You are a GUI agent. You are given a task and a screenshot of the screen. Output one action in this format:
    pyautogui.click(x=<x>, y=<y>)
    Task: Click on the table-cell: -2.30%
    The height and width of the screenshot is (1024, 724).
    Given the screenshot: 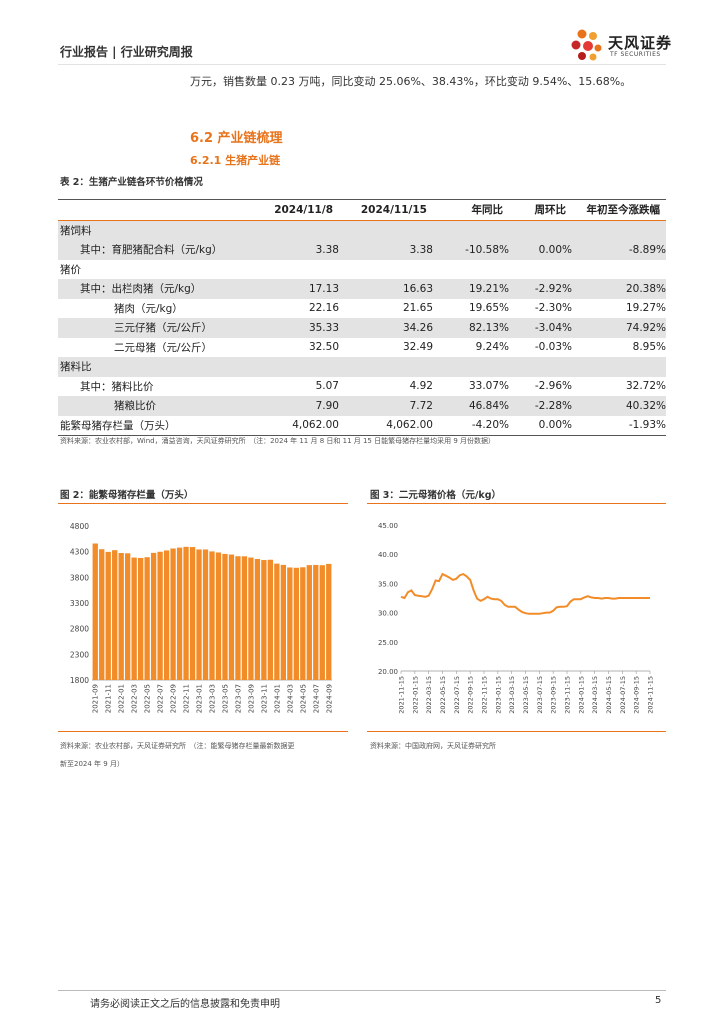 What is the action you would take?
    pyautogui.click(x=553, y=308)
    